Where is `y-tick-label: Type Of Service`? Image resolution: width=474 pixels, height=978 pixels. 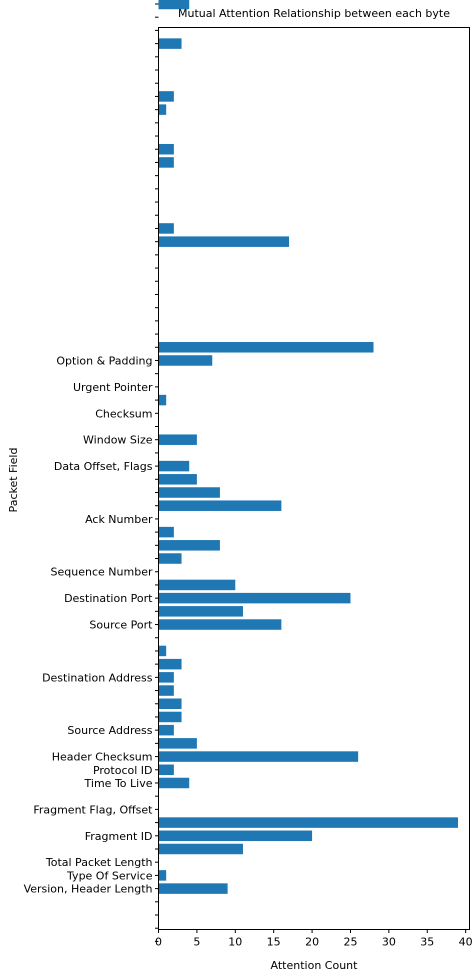
y-tick-label: Type Of Service is located at coordinates (109, 875).